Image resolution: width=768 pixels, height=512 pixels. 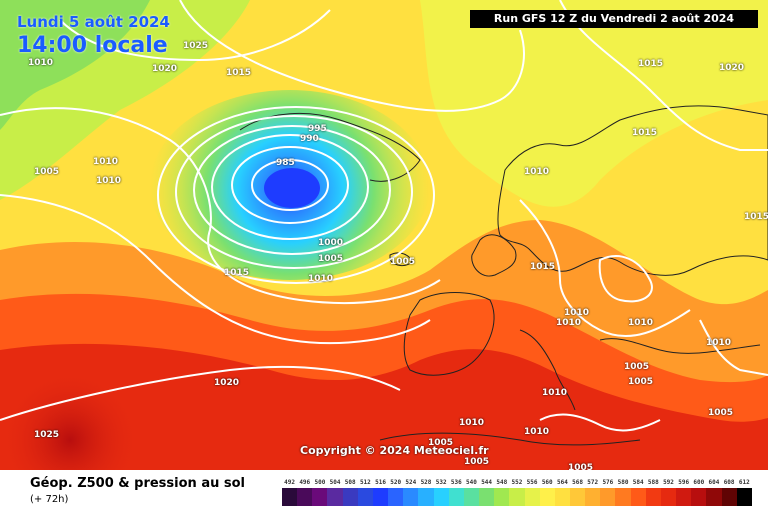 I want to click on legend-value: 608, so click(x=729, y=482).